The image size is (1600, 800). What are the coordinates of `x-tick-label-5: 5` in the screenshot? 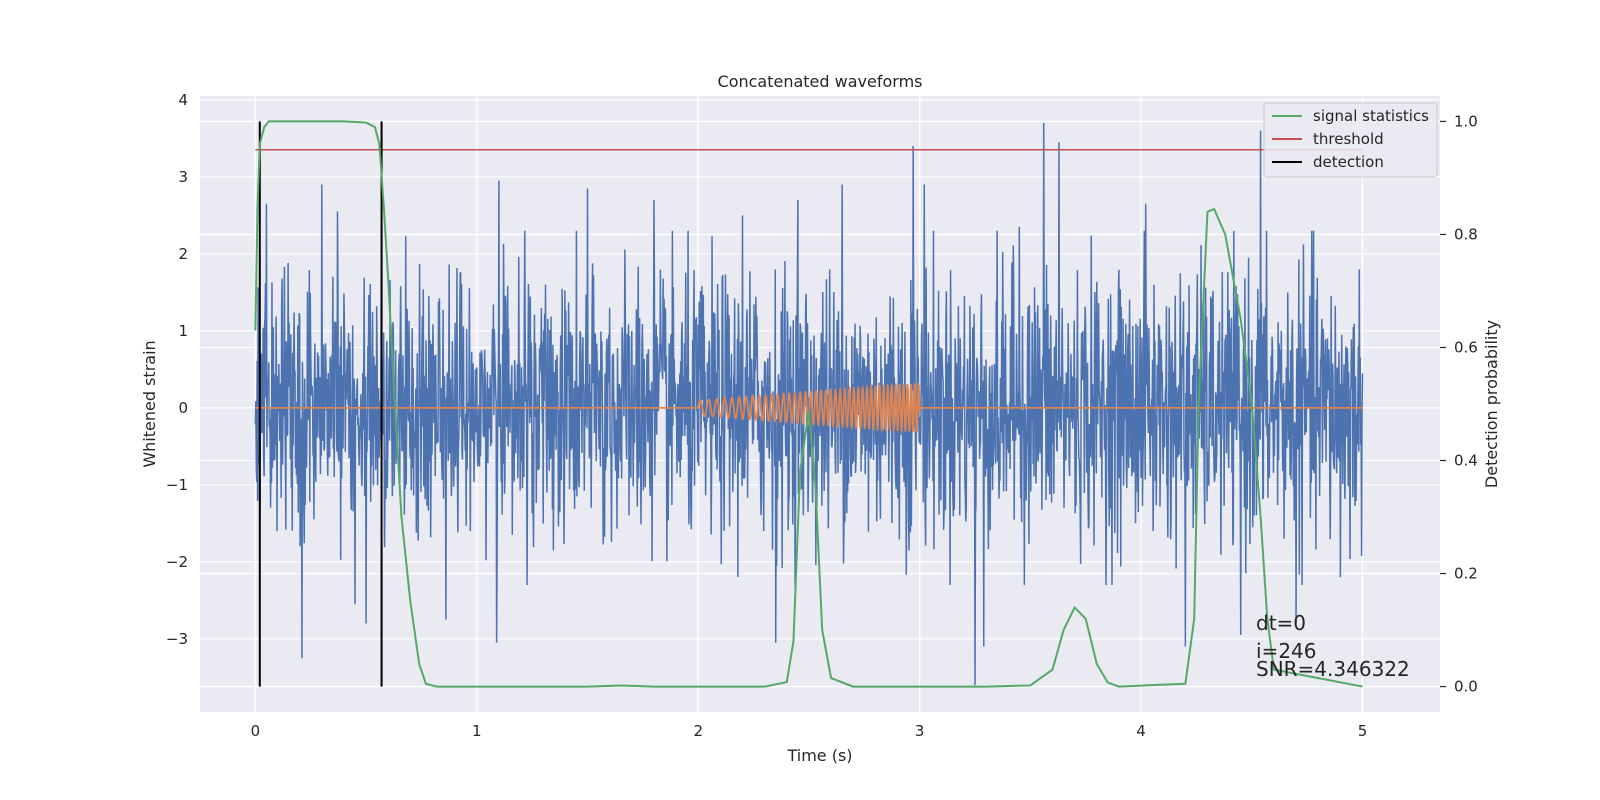 It's located at (1363, 731).